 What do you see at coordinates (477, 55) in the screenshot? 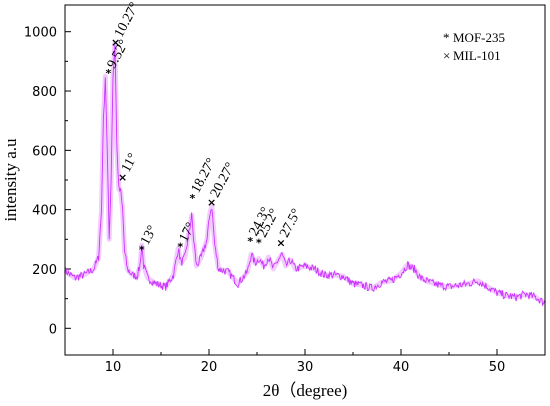
I see `legend-label-mil: MIL-101` at bounding box center [477, 55].